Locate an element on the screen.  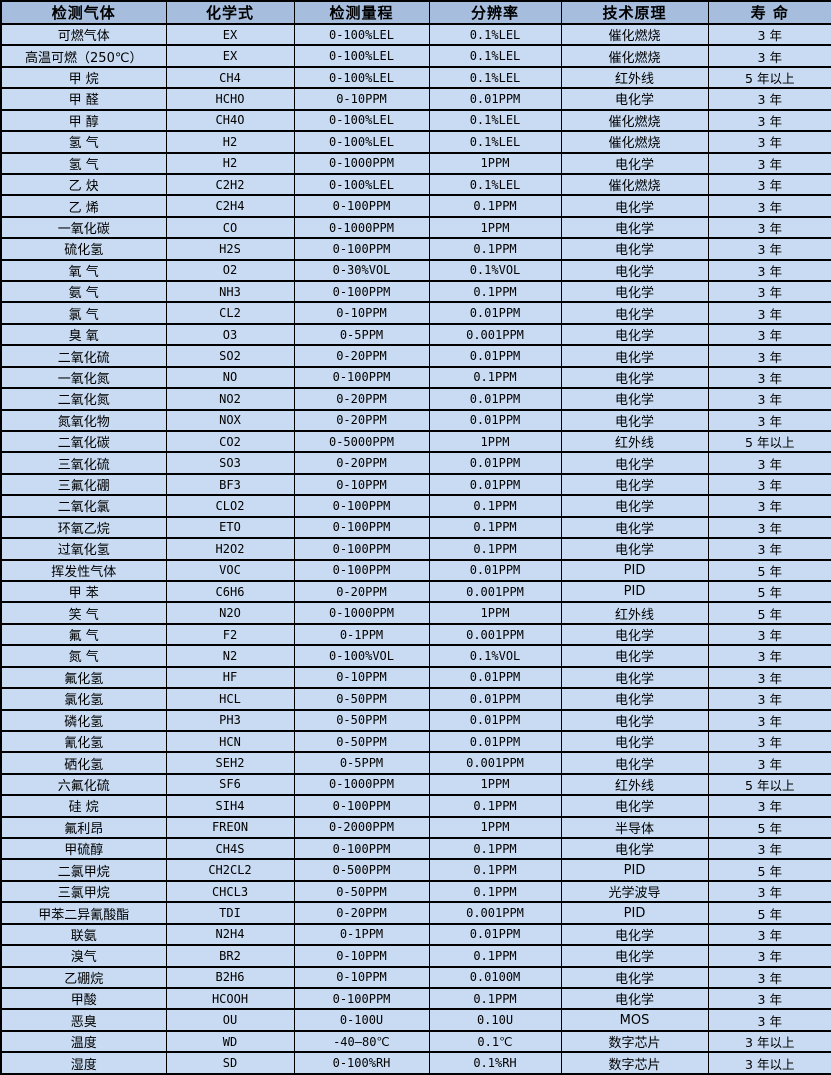
cell: 甲 醛 is located at coordinates (83, 99).